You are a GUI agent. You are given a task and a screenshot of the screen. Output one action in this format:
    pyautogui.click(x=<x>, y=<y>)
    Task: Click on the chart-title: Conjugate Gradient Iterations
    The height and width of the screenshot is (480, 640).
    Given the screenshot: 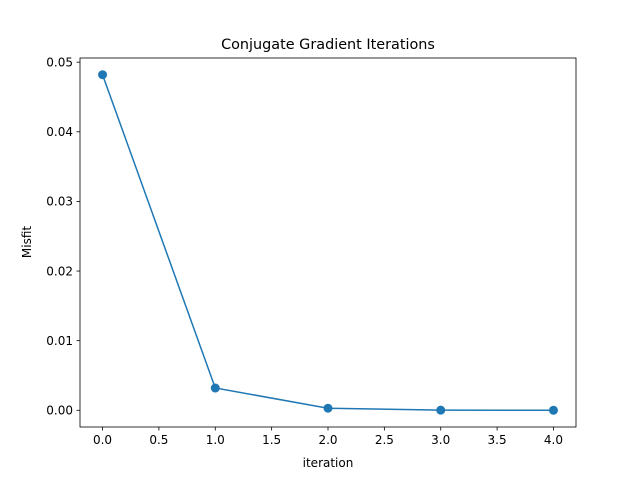 What is the action you would take?
    pyautogui.click(x=328, y=45)
    